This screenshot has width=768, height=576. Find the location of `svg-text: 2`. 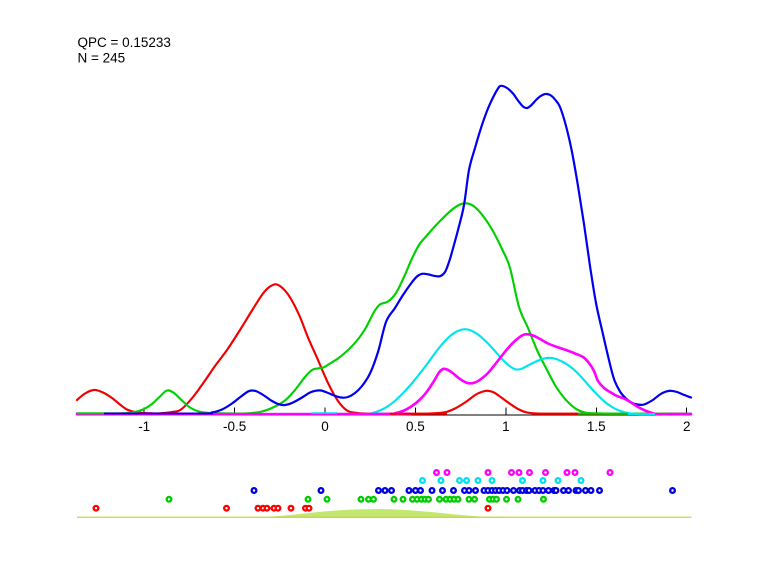

svg-text: 2 is located at coordinates (687, 426).